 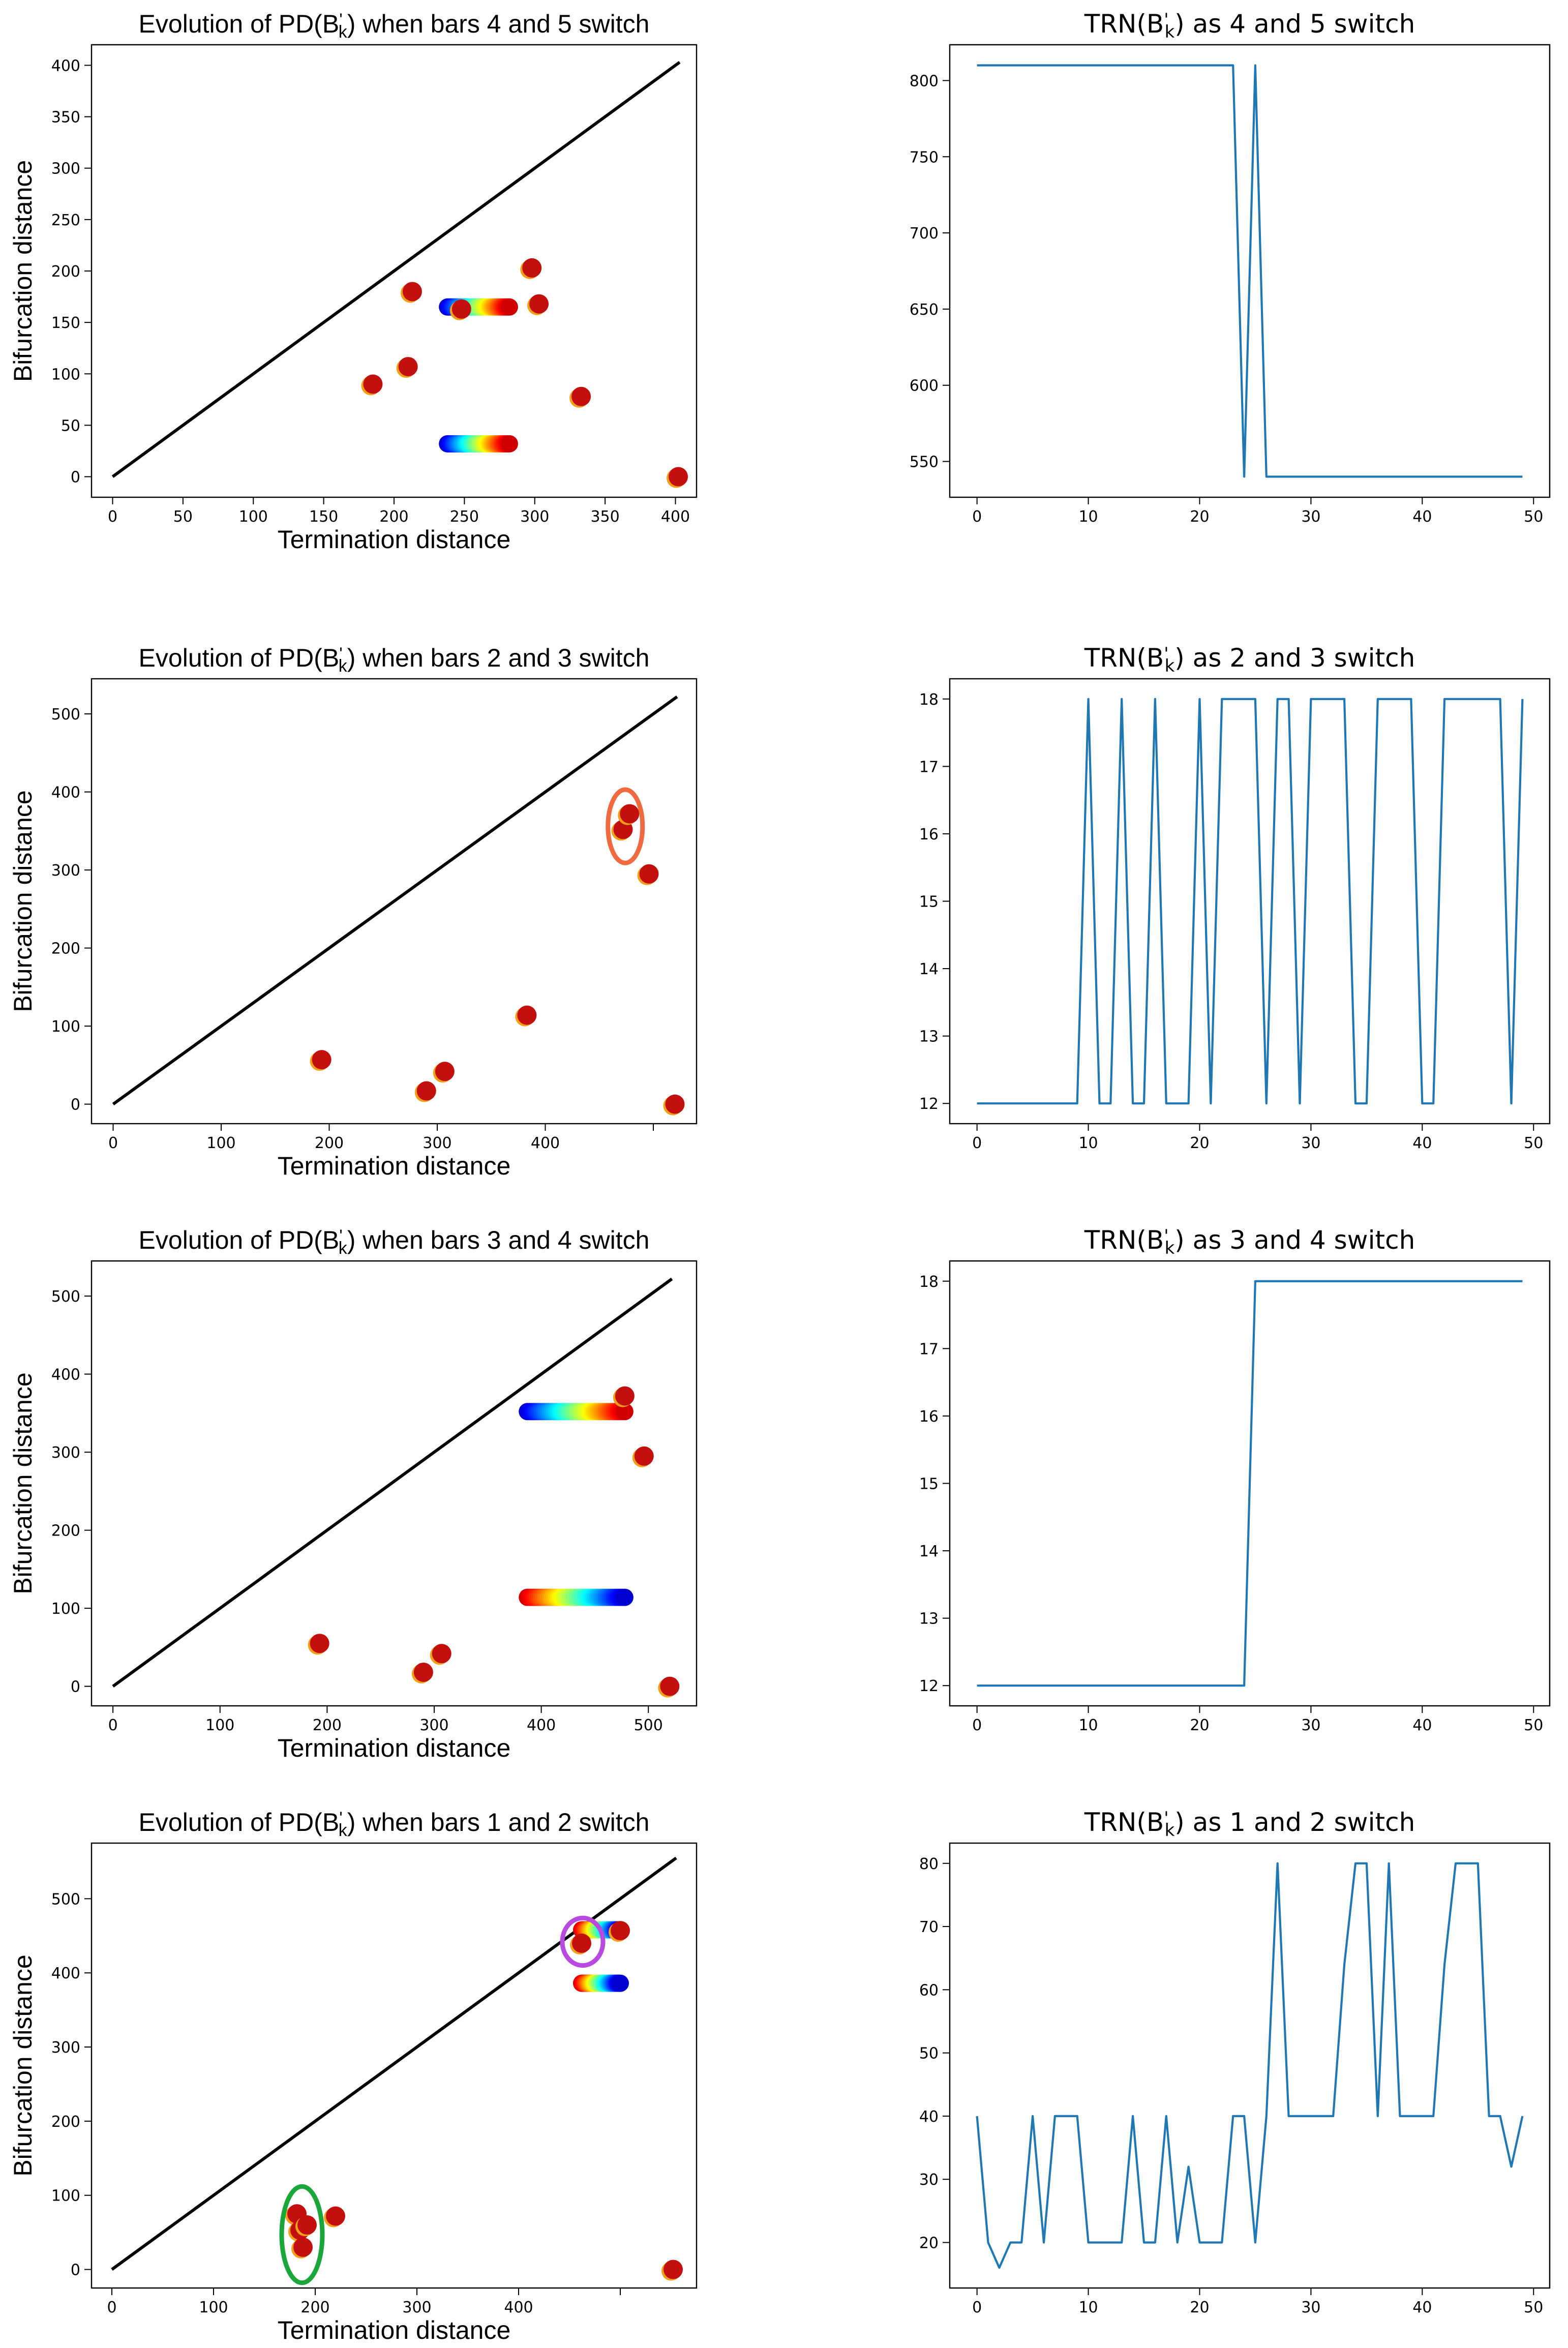 I want to click on pd-ytick-label: 400, so click(x=65, y=1375).